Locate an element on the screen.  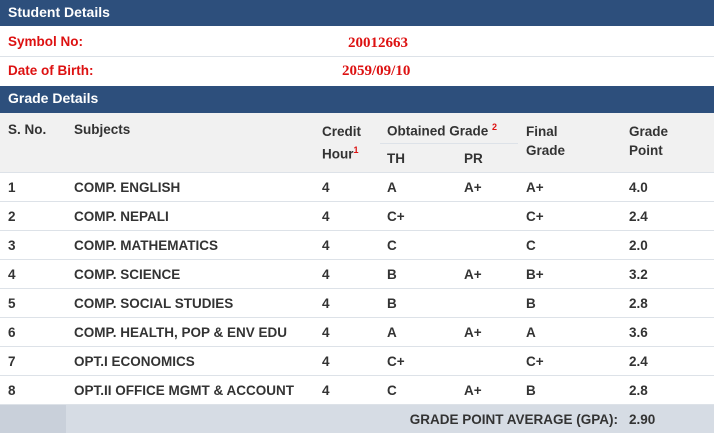
cell: COMP. HEALTH, POP & ENV EDU is located at coordinates (181, 332).